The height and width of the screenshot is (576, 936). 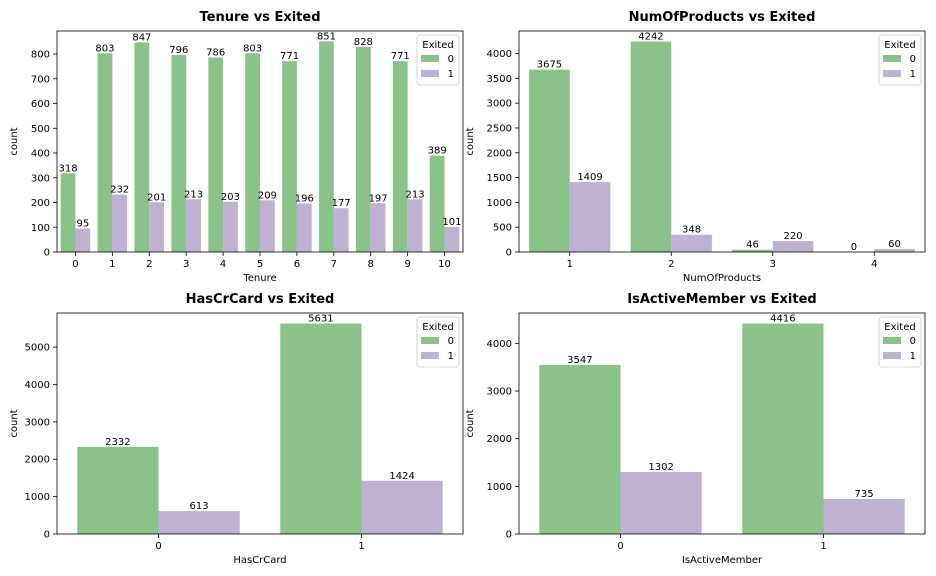 What do you see at coordinates (363, 42) in the screenshot?
I see `bar-value-label: 828` at bounding box center [363, 42].